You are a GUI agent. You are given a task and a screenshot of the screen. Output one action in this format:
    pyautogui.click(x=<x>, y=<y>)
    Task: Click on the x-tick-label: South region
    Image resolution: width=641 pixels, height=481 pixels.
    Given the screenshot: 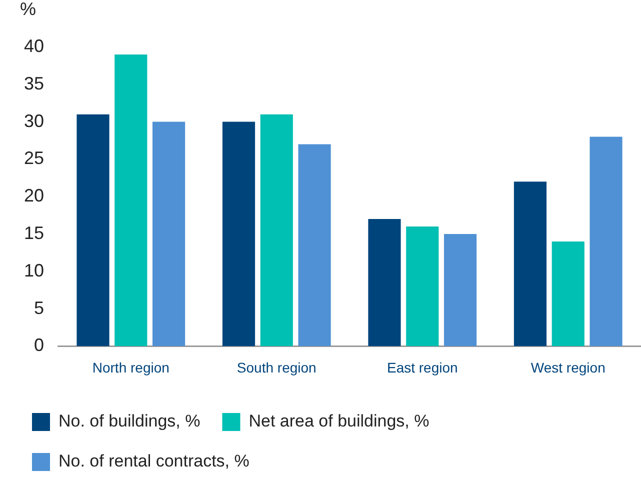 What is the action you would take?
    pyautogui.click(x=276, y=367)
    